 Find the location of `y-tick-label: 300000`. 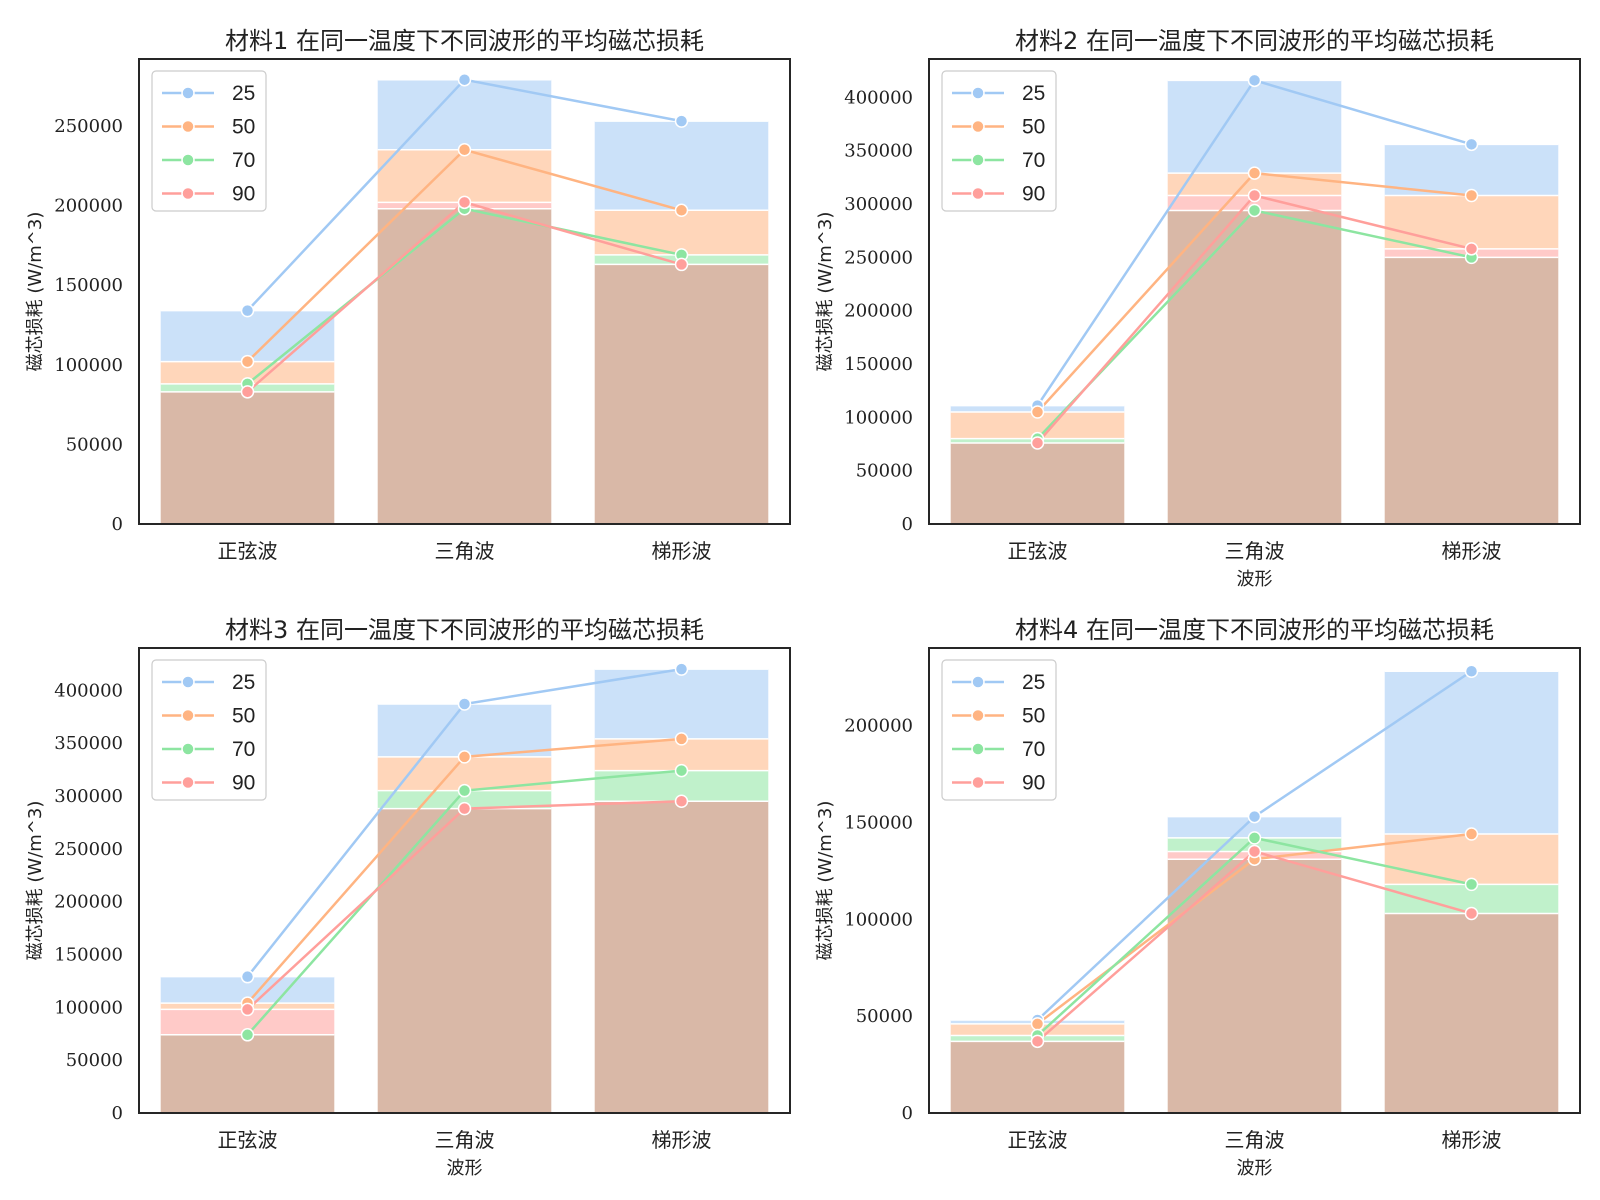

y-tick-label: 300000 is located at coordinates (878, 204).